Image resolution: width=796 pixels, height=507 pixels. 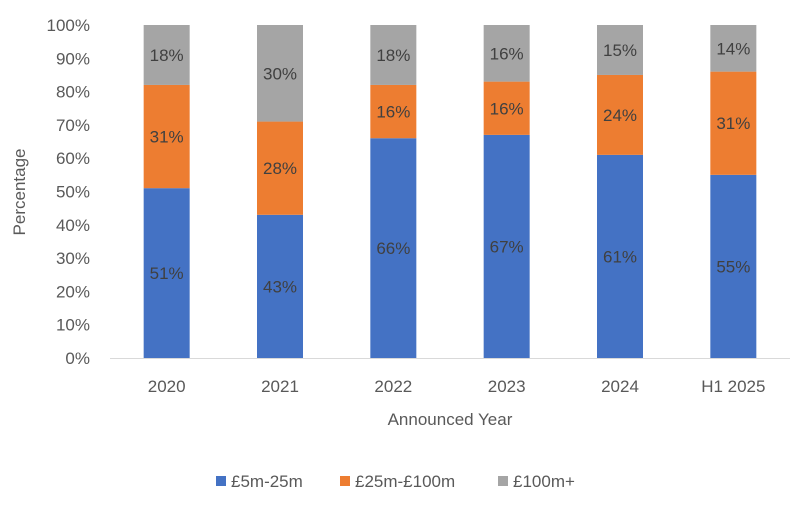 I want to click on legend: £5m-25m £25m-£100m £100m+, so click(x=395, y=481).